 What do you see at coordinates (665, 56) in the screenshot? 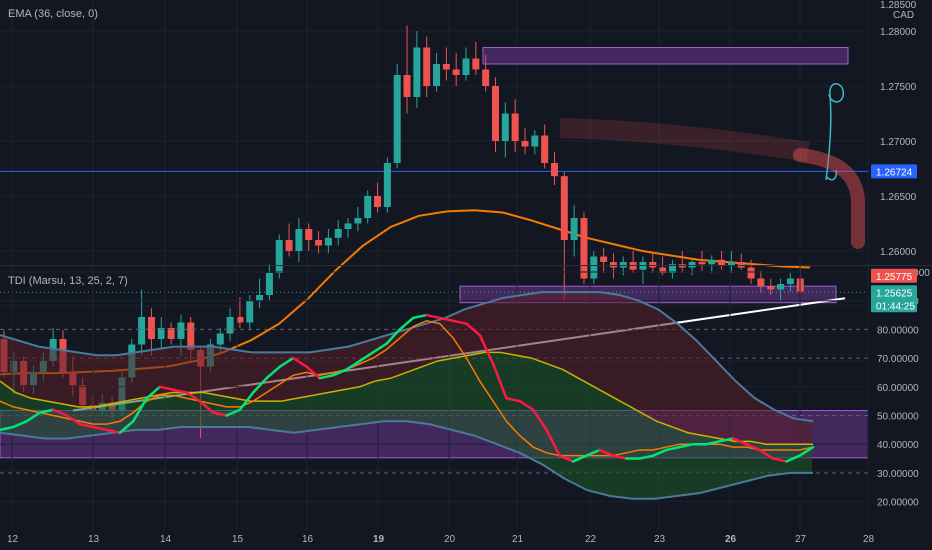
I see `zone-supply` at bounding box center [665, 56].